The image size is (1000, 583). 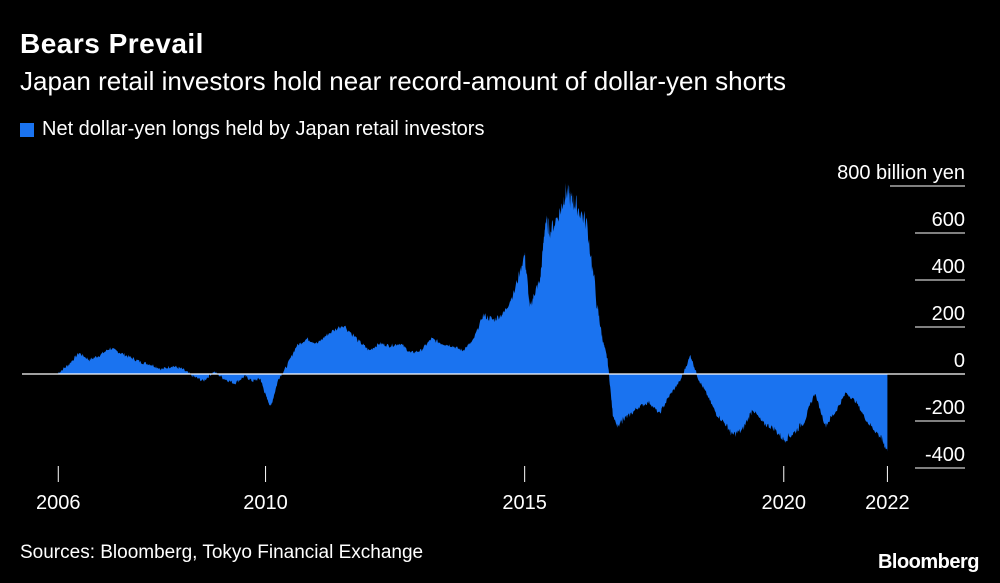 What do you see at coordinates (27, 129) in the screenshot?
I see `legend-swatch` at bounding box center [27, 129].